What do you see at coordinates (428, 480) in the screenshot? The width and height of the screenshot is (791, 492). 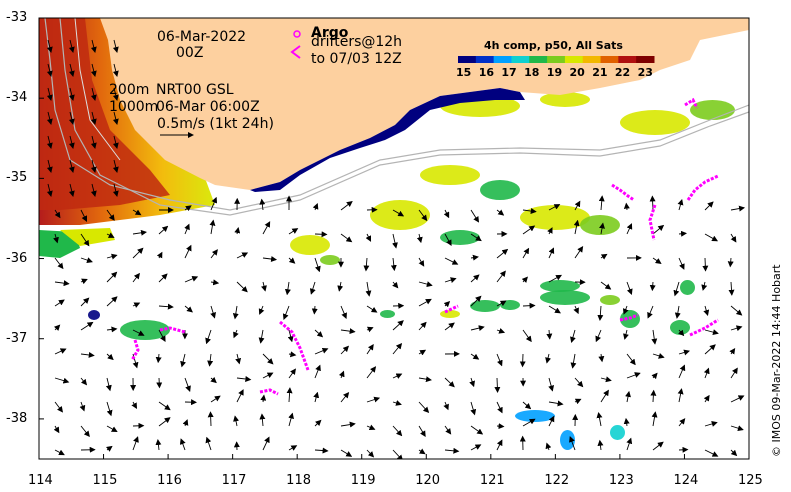 I see `x-tick-label: 120` at bounding box center [428, 480].